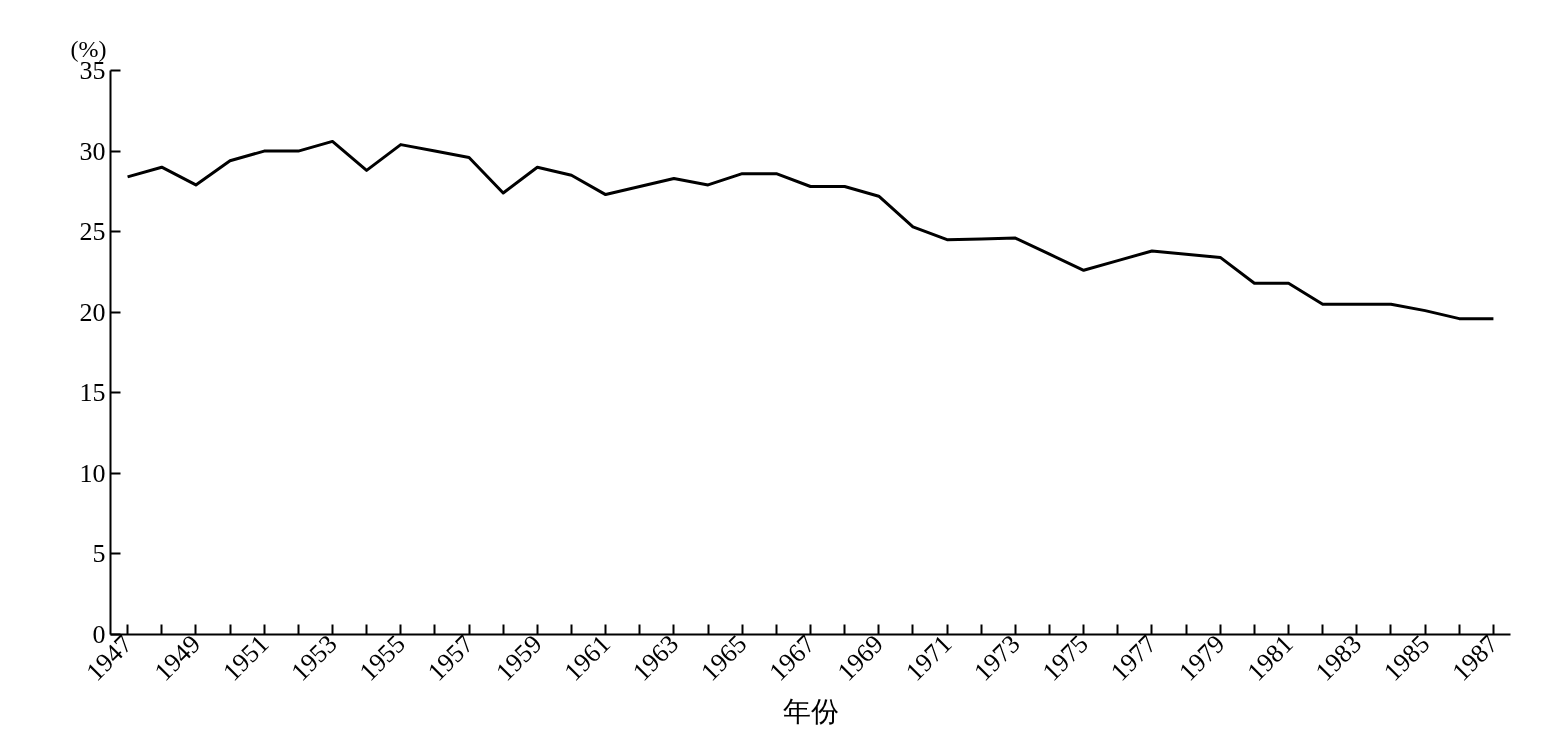  Describe the element at coordinates (1270, 658) in the screenshot. I see `x-tick-label: 1981` at that location.